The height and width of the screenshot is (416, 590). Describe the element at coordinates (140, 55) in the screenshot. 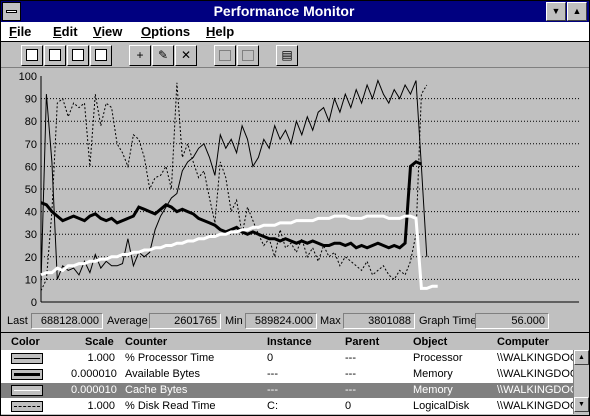

I see `add-counter-button: +` at that location.